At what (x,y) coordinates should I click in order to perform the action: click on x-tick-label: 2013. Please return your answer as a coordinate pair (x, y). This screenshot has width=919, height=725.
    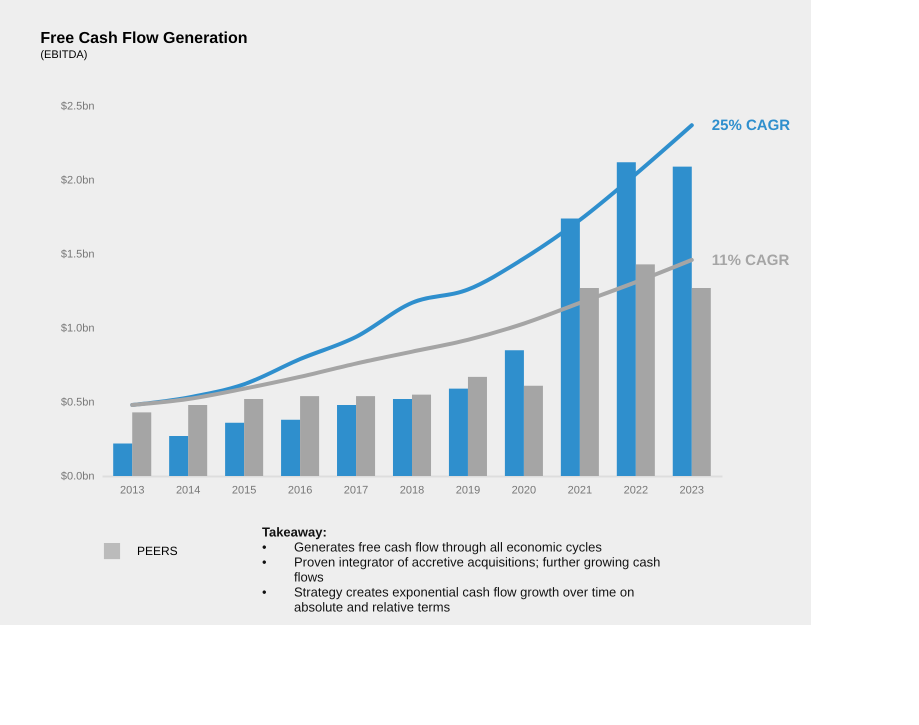
    Looking at the image, I should click on (132, 490).